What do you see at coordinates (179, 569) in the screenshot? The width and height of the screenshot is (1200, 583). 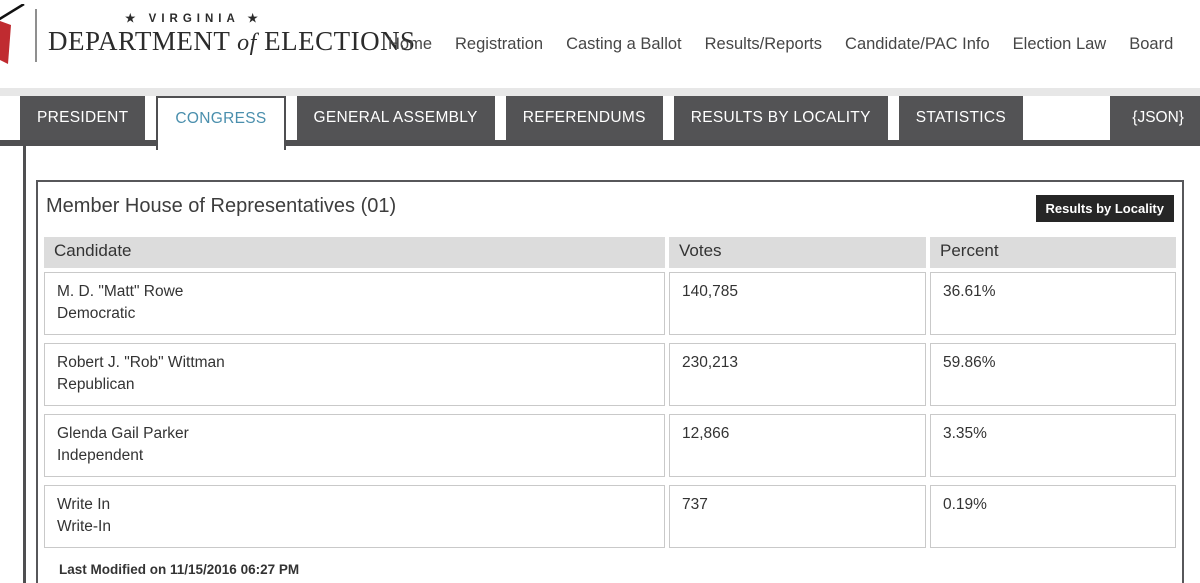 I see `last-modified-note: Last Modified on 11/15/2016 06:27 PM` at bounding box center [179, 569].